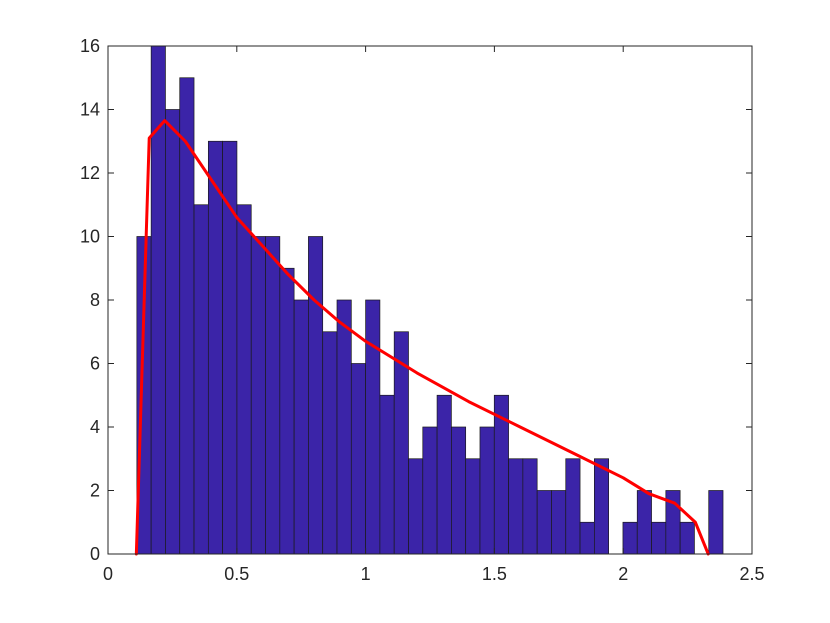 The image size is (830, 623). What do you see at coordinates (95, 491) in the screenshot?
I see `y-tick-label: 2` at bounding box center [95, 491].